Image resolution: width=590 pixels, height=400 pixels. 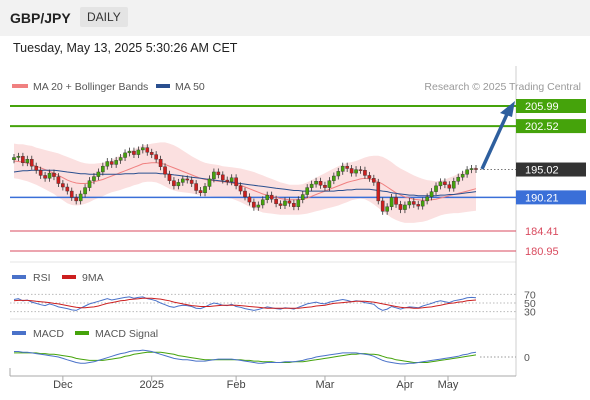 What do you see at coordinates (295, 18) in the screenshot?
I see `header-bar: GBP/JPY DAILY` at bounding box center [295, 18].